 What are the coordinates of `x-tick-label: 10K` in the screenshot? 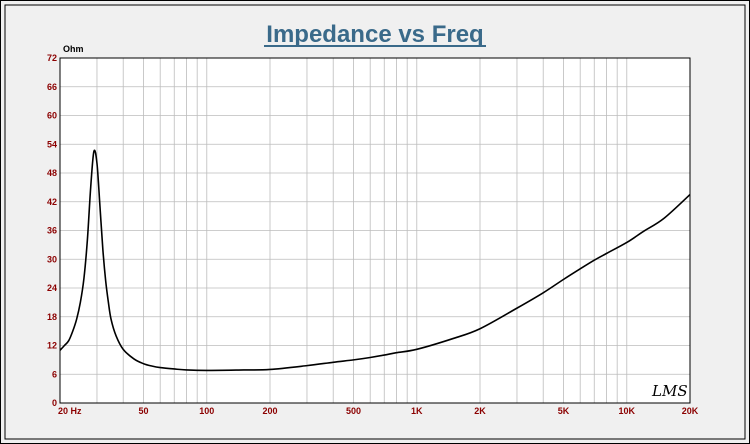 It's located at (627, 411).